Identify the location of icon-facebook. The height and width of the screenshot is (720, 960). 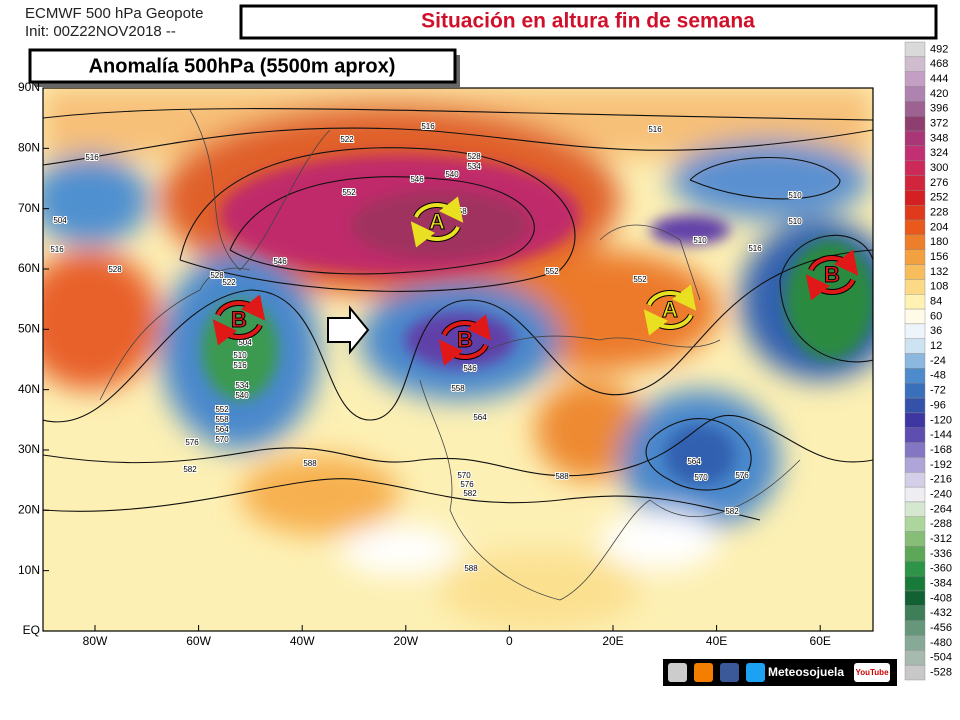
(729, 672).